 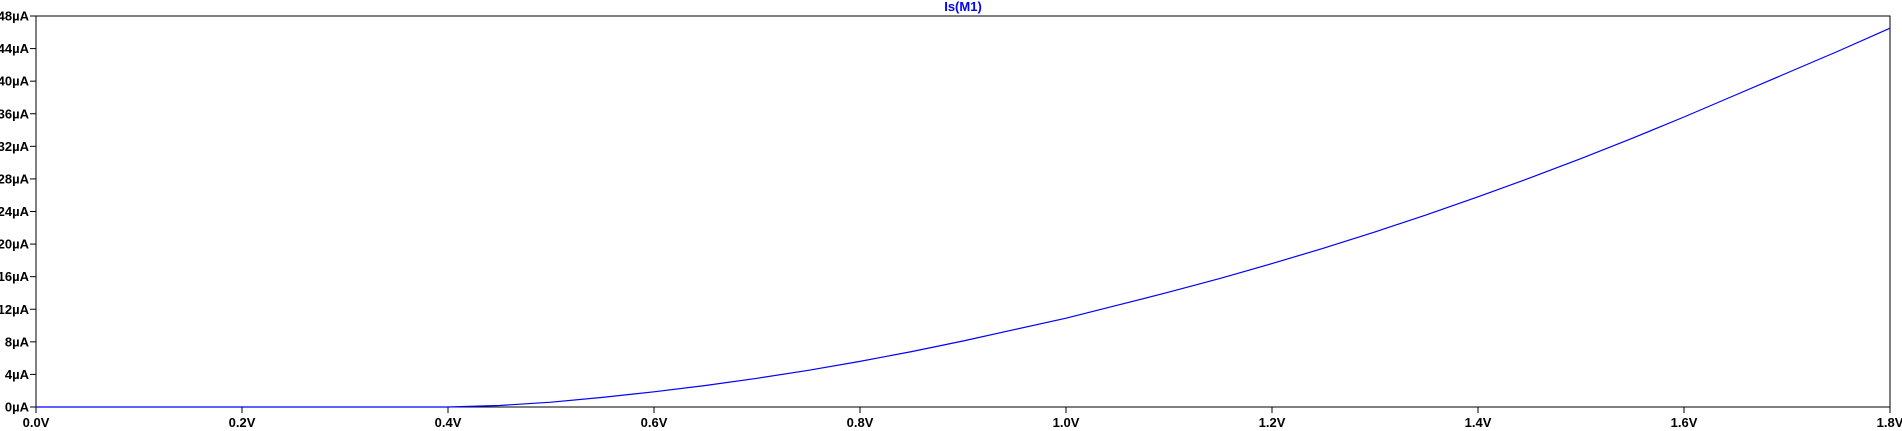 What do you see at coordinates (17, 374) in the screenshot?
I see `y-tick-label: 4µA` at bounding box center [17, 374].